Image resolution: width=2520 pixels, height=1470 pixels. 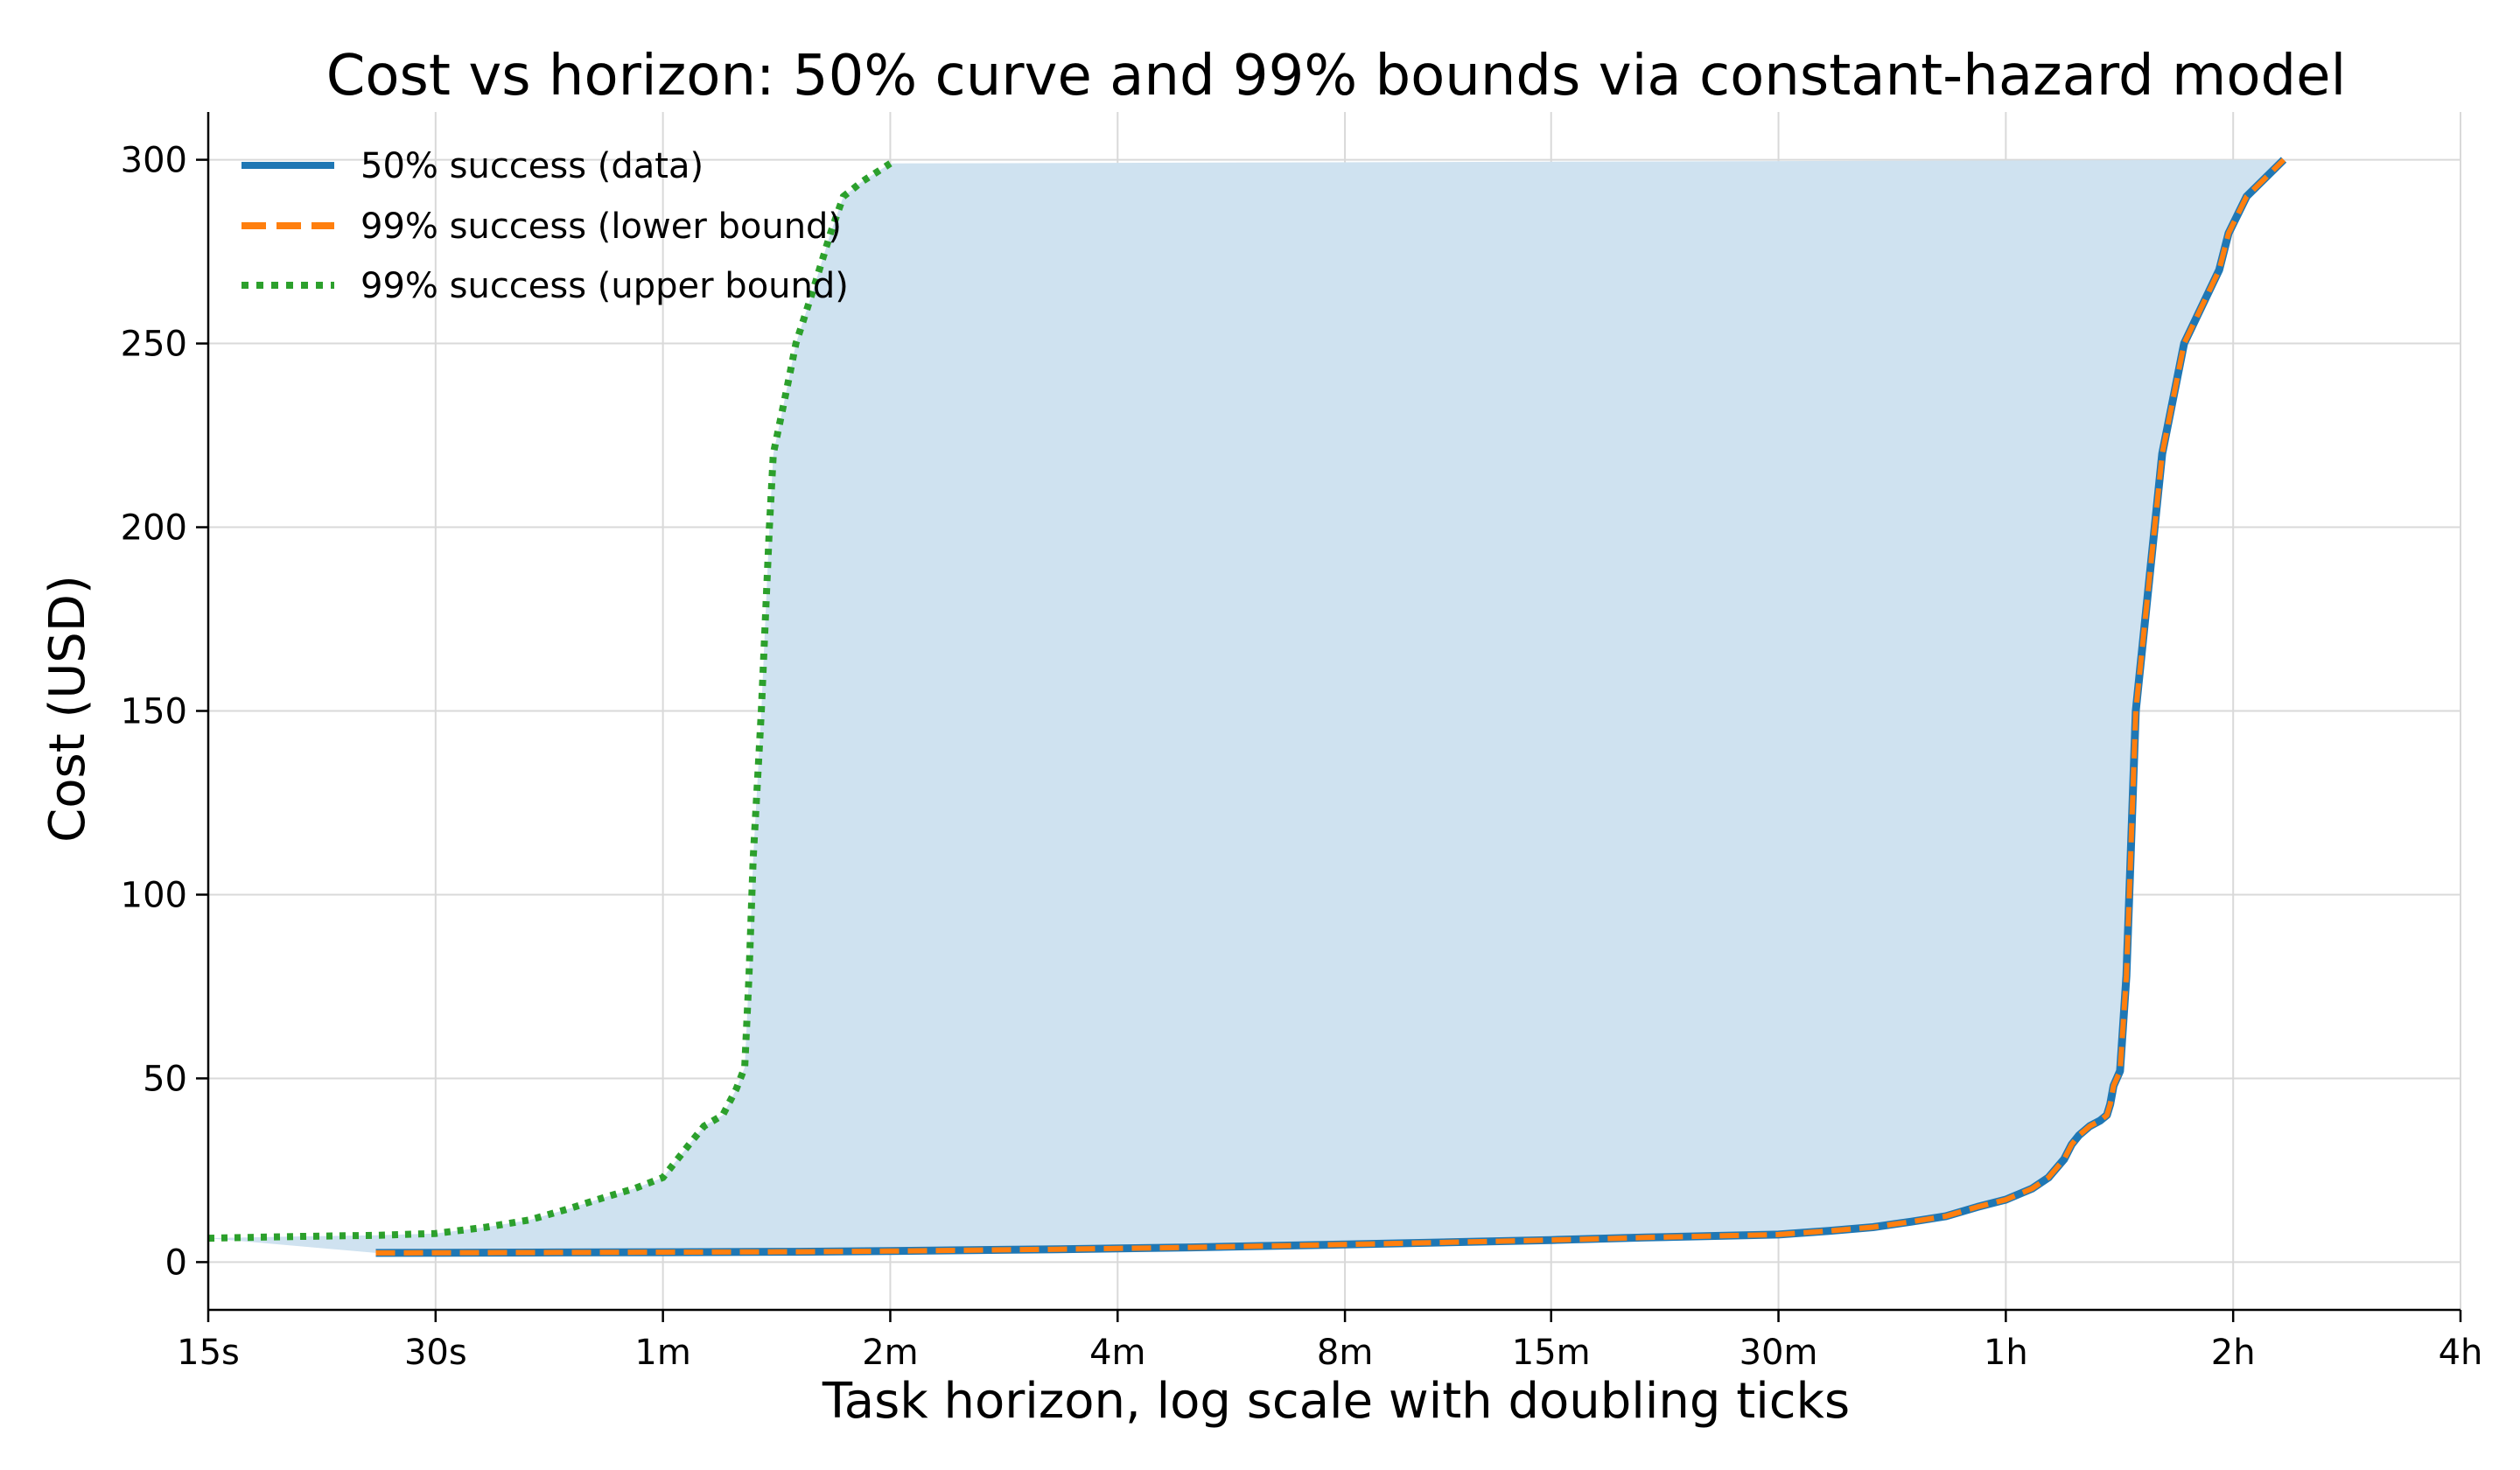 What do you see at coordinates (435, 1353) in the screenshot?
I see `x-tick-label: 30s` at bounding box center [435, 1353].